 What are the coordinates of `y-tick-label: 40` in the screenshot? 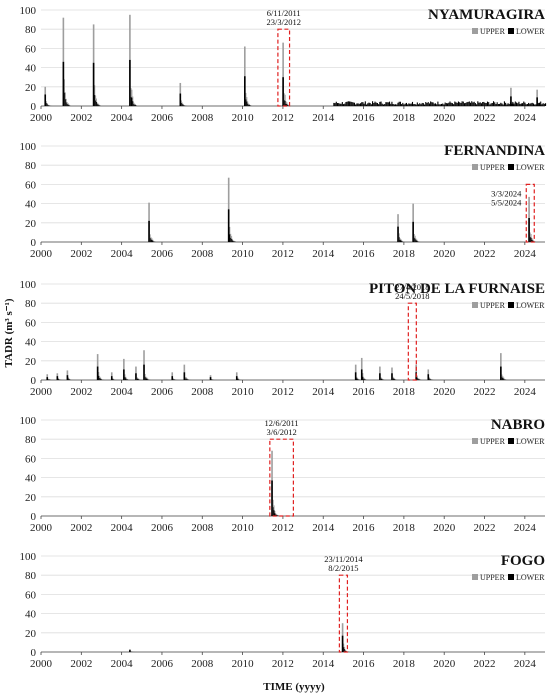 It's located at (31, 615).